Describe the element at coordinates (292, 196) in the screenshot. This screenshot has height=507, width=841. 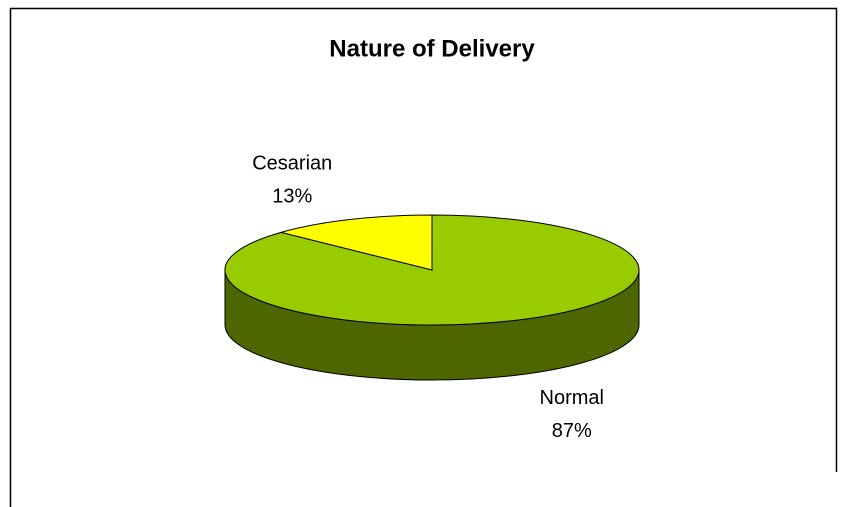
I see `value-label: 13%` at that location.